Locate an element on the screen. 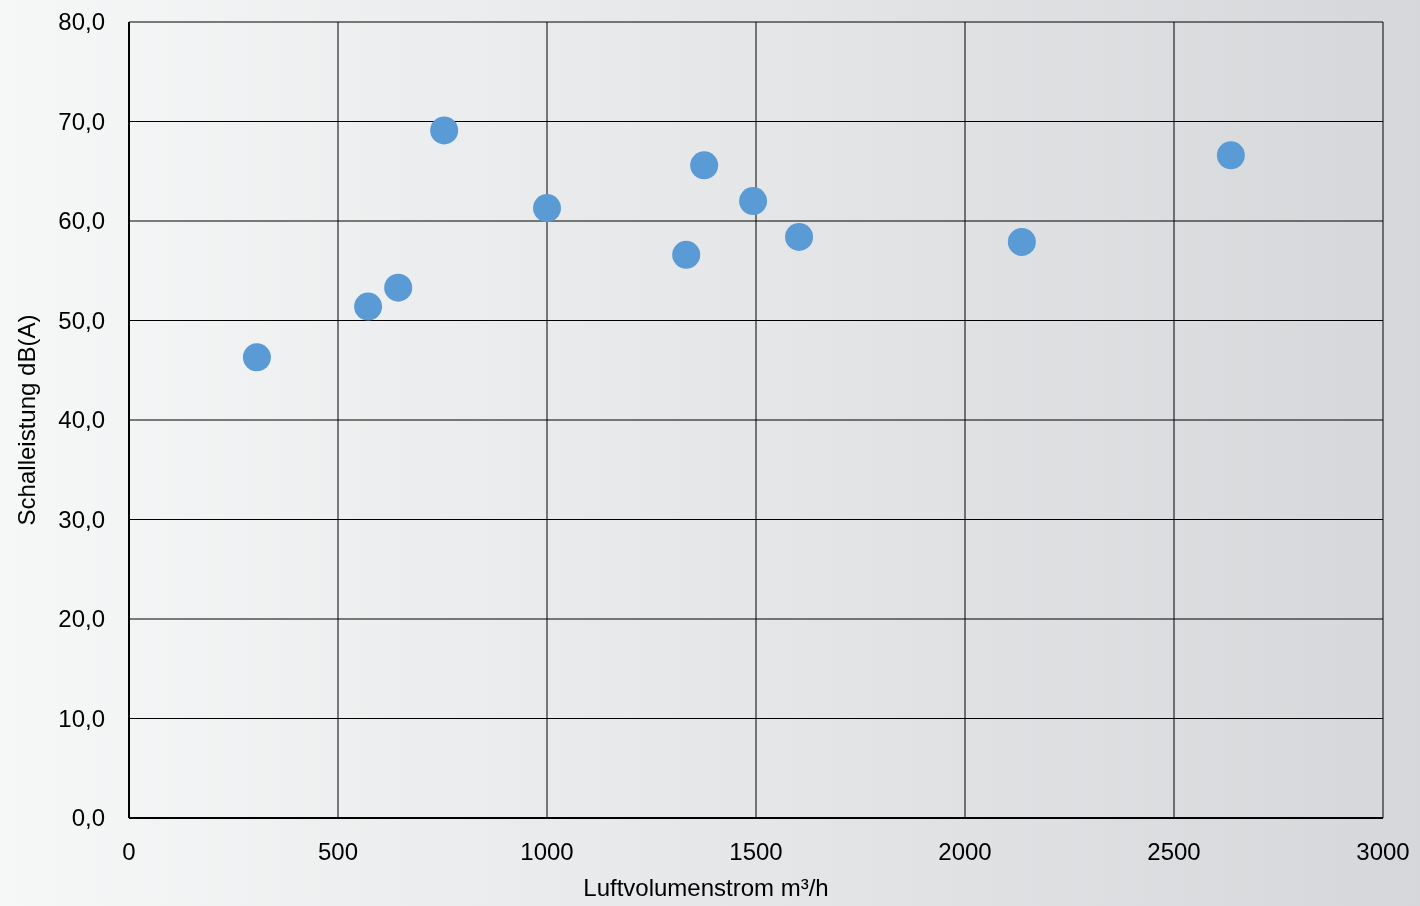 This screenshot has width=1420, height=906. x-tick-label: 2500 is located at coordinates (1174, 851).